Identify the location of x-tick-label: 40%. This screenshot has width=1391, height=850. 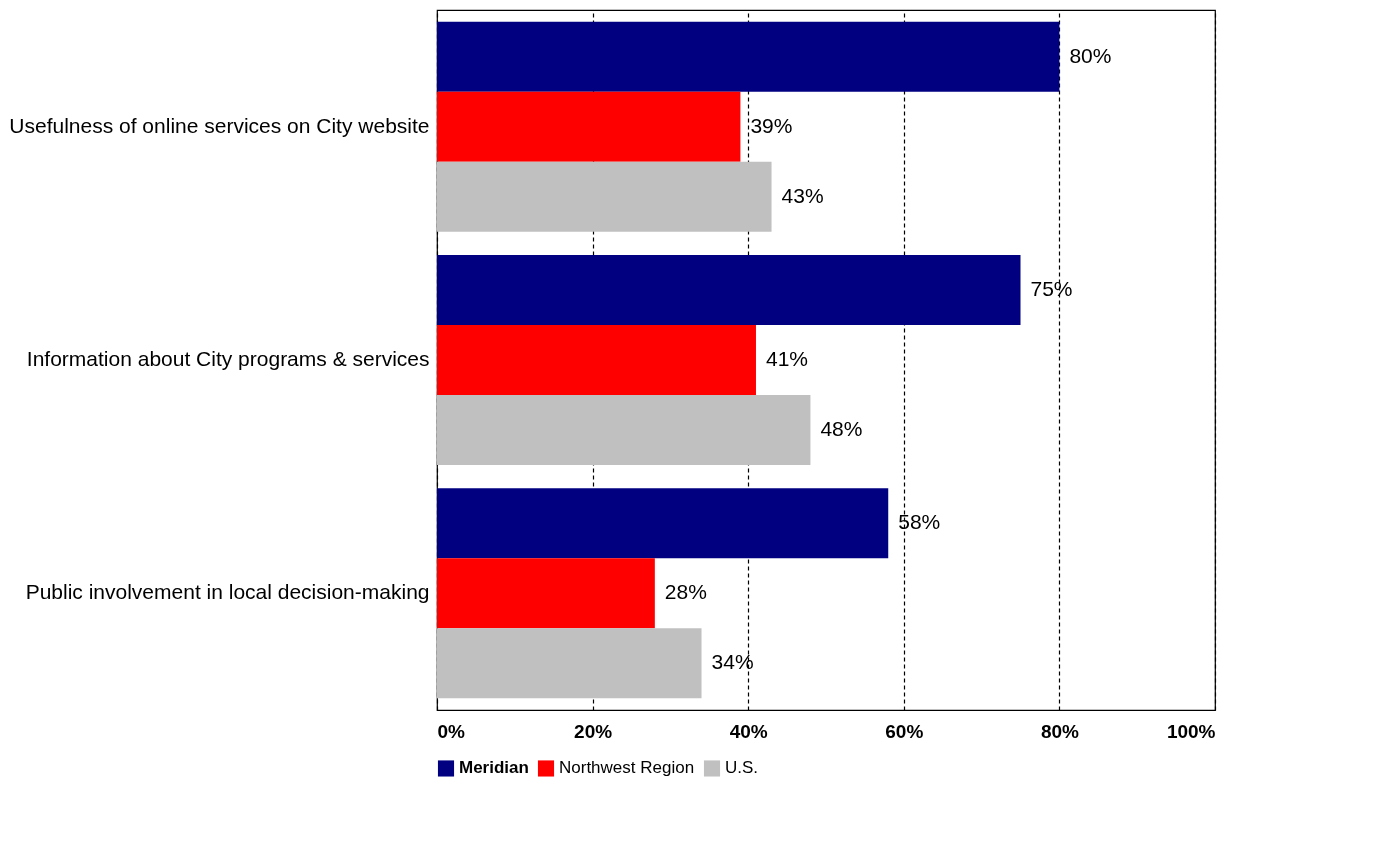
(748, 731).